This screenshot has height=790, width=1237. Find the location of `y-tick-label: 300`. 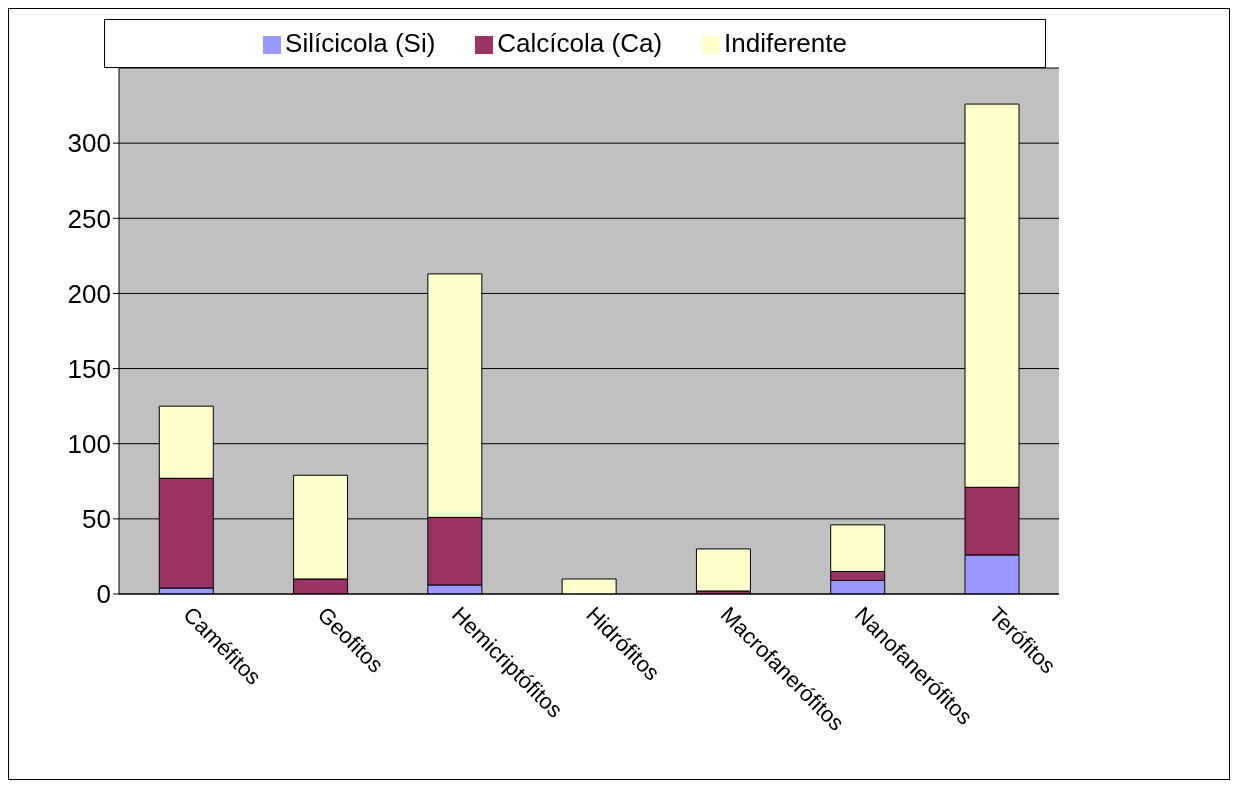

y-tick-label: 300 is located at coordinates (89, 143).